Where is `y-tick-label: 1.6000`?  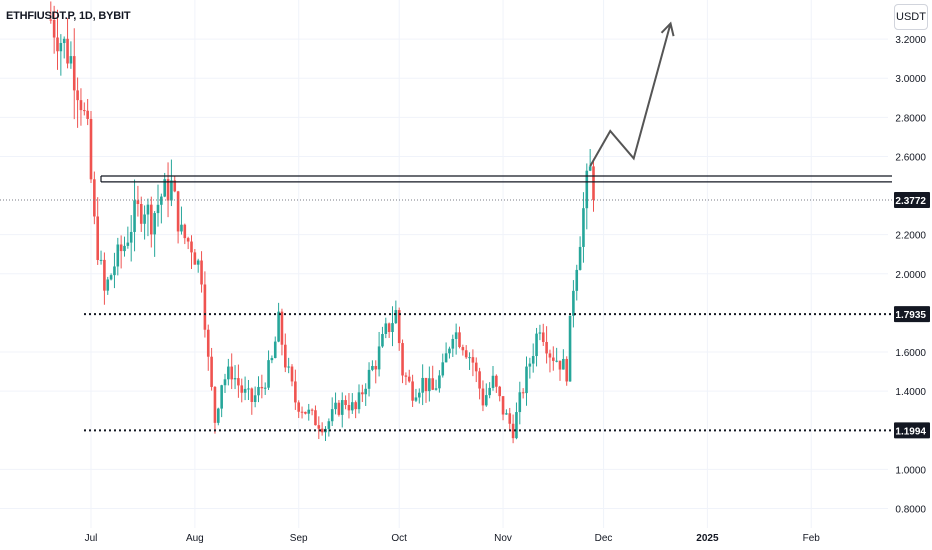
y-tick-label: 1.6000 is located at coordinates (910, 353).